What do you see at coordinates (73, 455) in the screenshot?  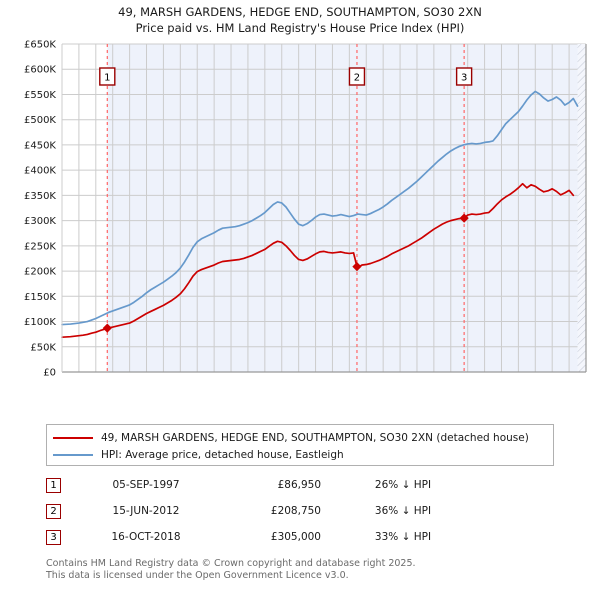 I see `legend-swatch-hpi` at bounding box center [73, 455].